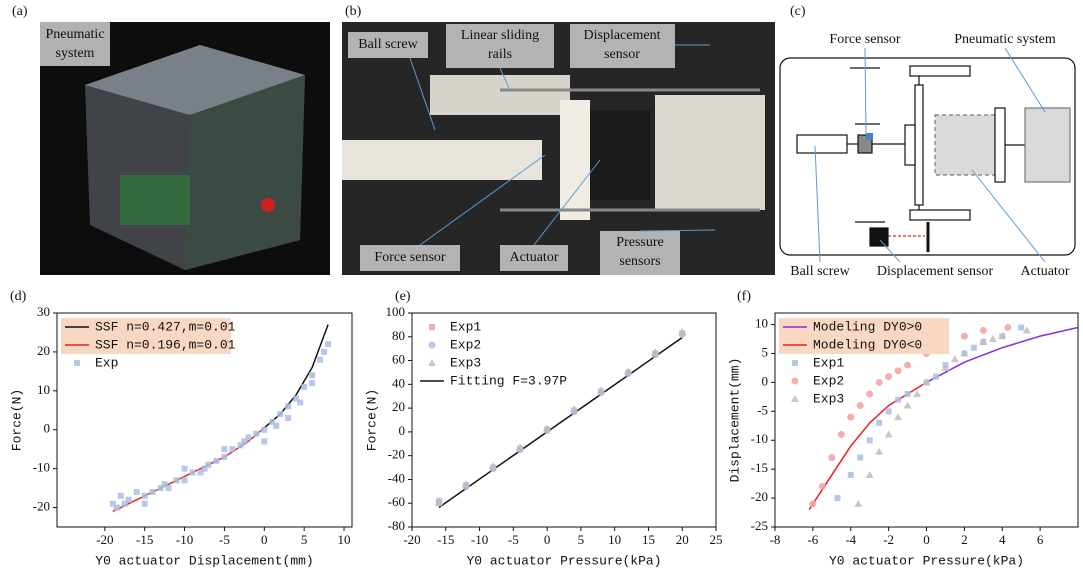 This screenshot has height=576, width=1083. What do you see at coordinates (371, 420) in the screenshot?
I see `y-axis-label: Force(N)` at bounding box center [371, 420].